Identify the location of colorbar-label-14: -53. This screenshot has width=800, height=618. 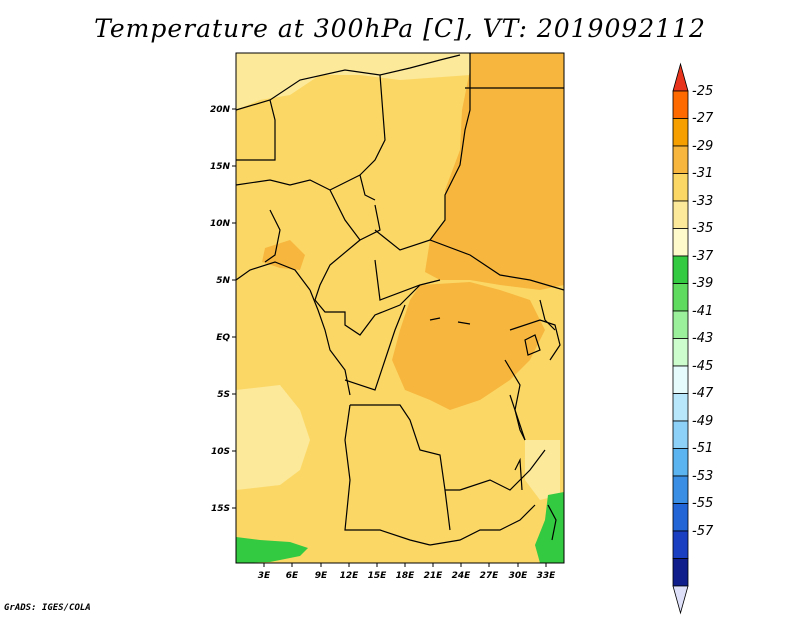
(702, 476).